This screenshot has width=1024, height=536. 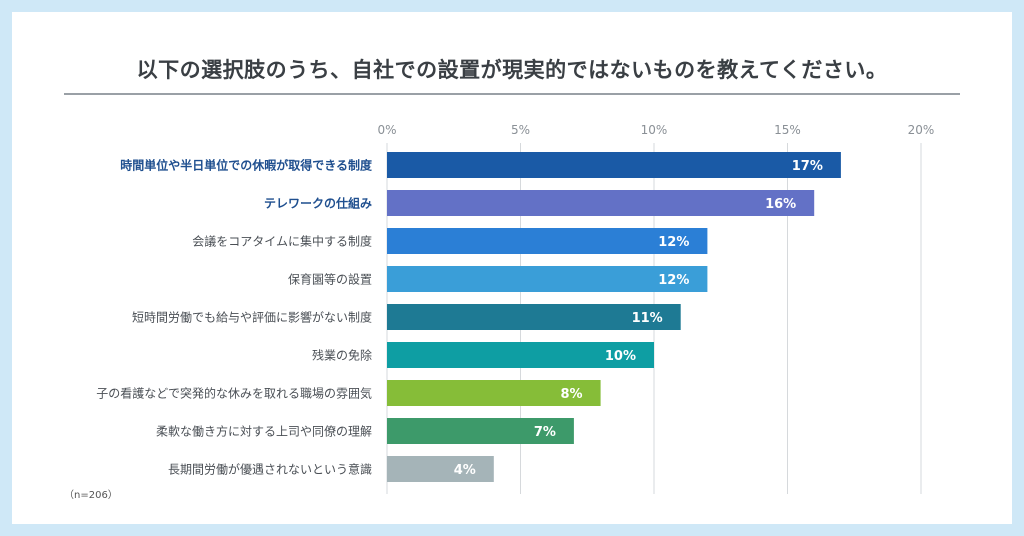 I want to click on value-label: 7%, so click(x=545, y=432).